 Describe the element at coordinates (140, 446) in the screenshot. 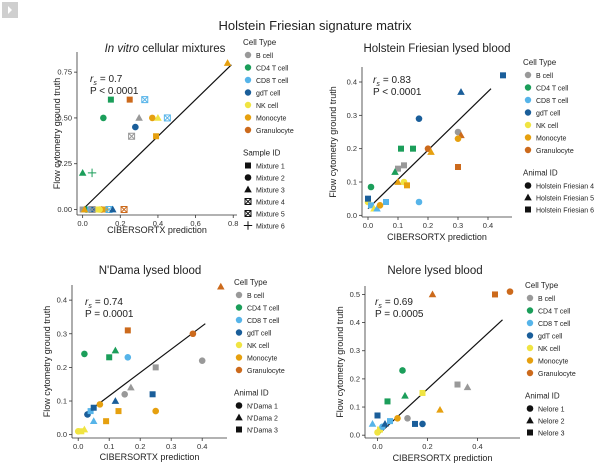

I see `x-tick-label: 0.2` at that location.